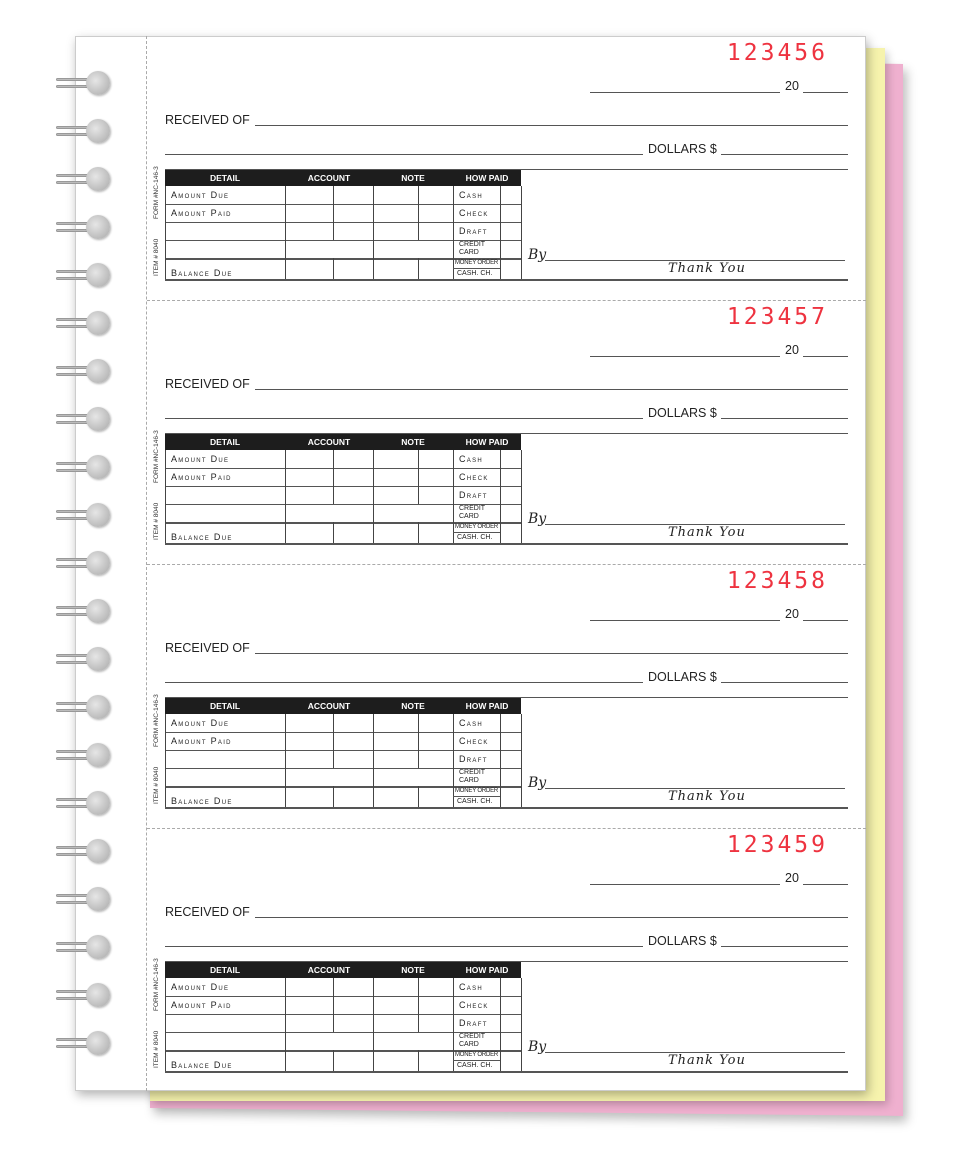 Image resolution: width=960 pixels, height=1152 pixels. What do you see at coordinates (201, 1005) in the screenshot?
I see `detail-amount-paid: Amount Paid` at bounding box center [201, 1005].